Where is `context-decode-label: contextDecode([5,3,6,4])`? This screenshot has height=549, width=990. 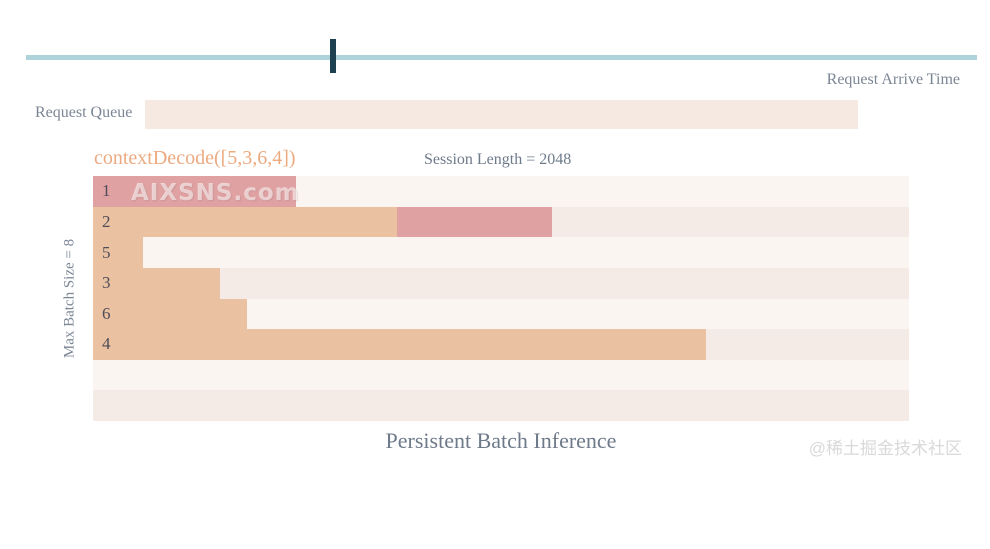
context-decode-label: contextDecode([5,3,6,4]) is located at coordinates (195, 158).